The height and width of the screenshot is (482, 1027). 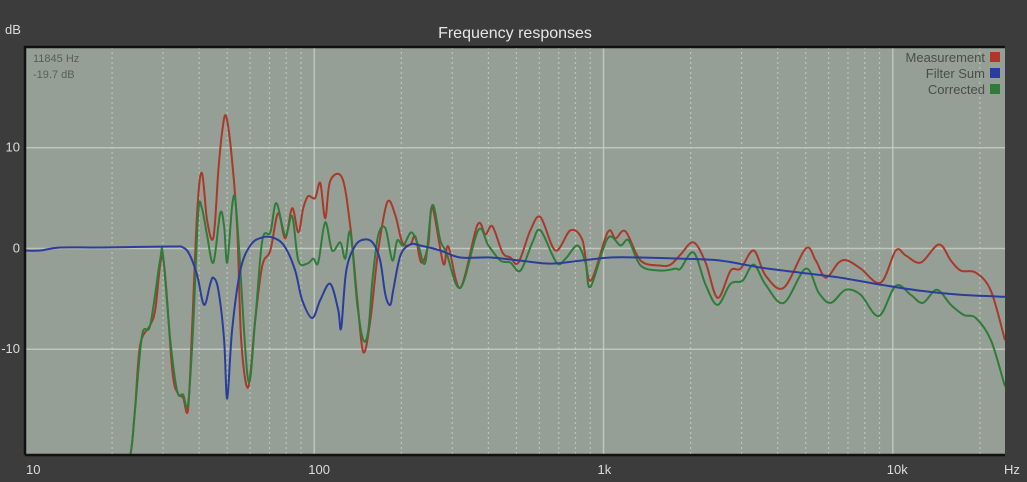 What do you see at coordinates (13, 147) in the screenshot?
I see `y-tick-label: 10` at bounding box center [13, 147].